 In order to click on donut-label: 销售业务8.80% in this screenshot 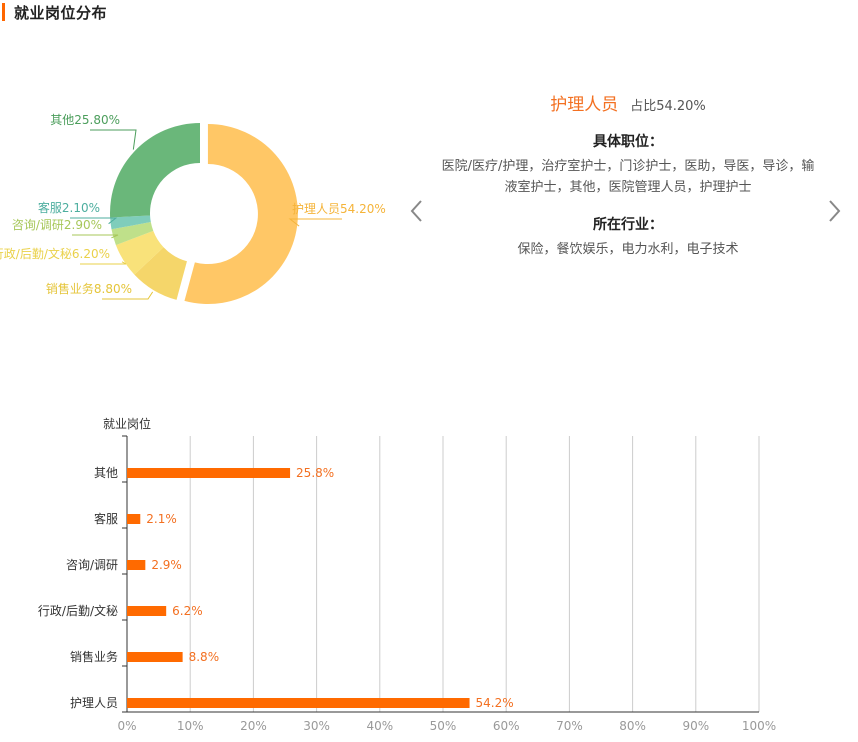, I will do `click(89, 288)`.